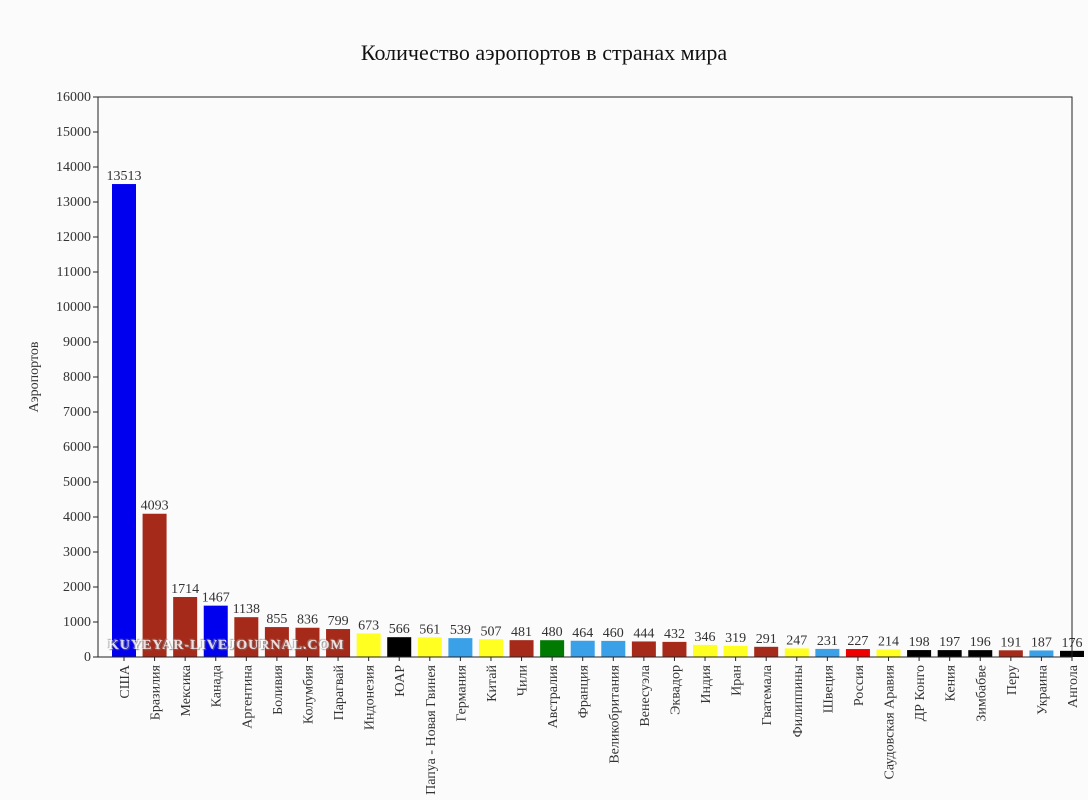 This screenshot has width=1088, height=800. Describe the element at coordinates (767, 694) in the screenshot. I see `x-tick-label: Гватемала` at that location.